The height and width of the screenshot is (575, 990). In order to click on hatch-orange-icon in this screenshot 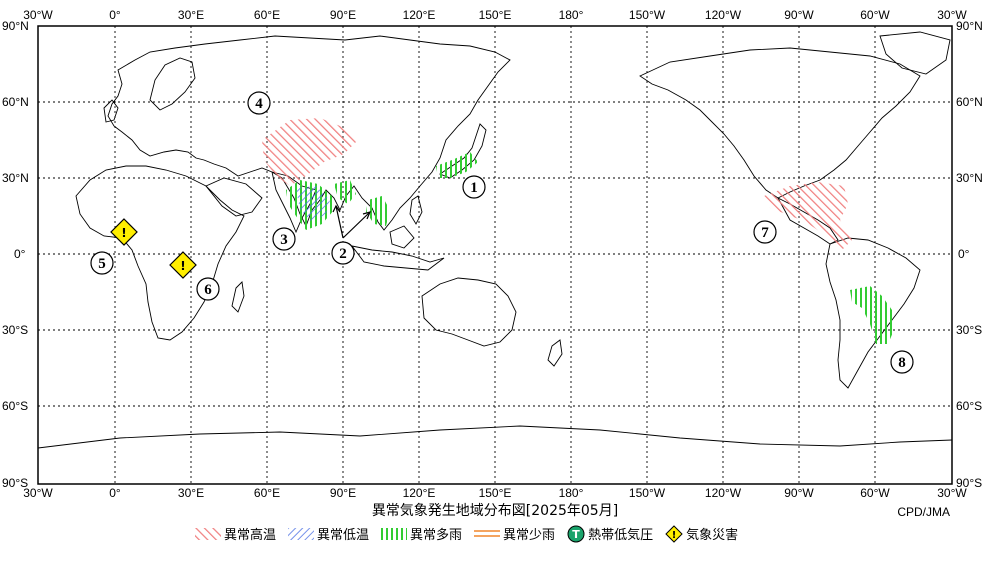, I will do `click(487, 533)`.